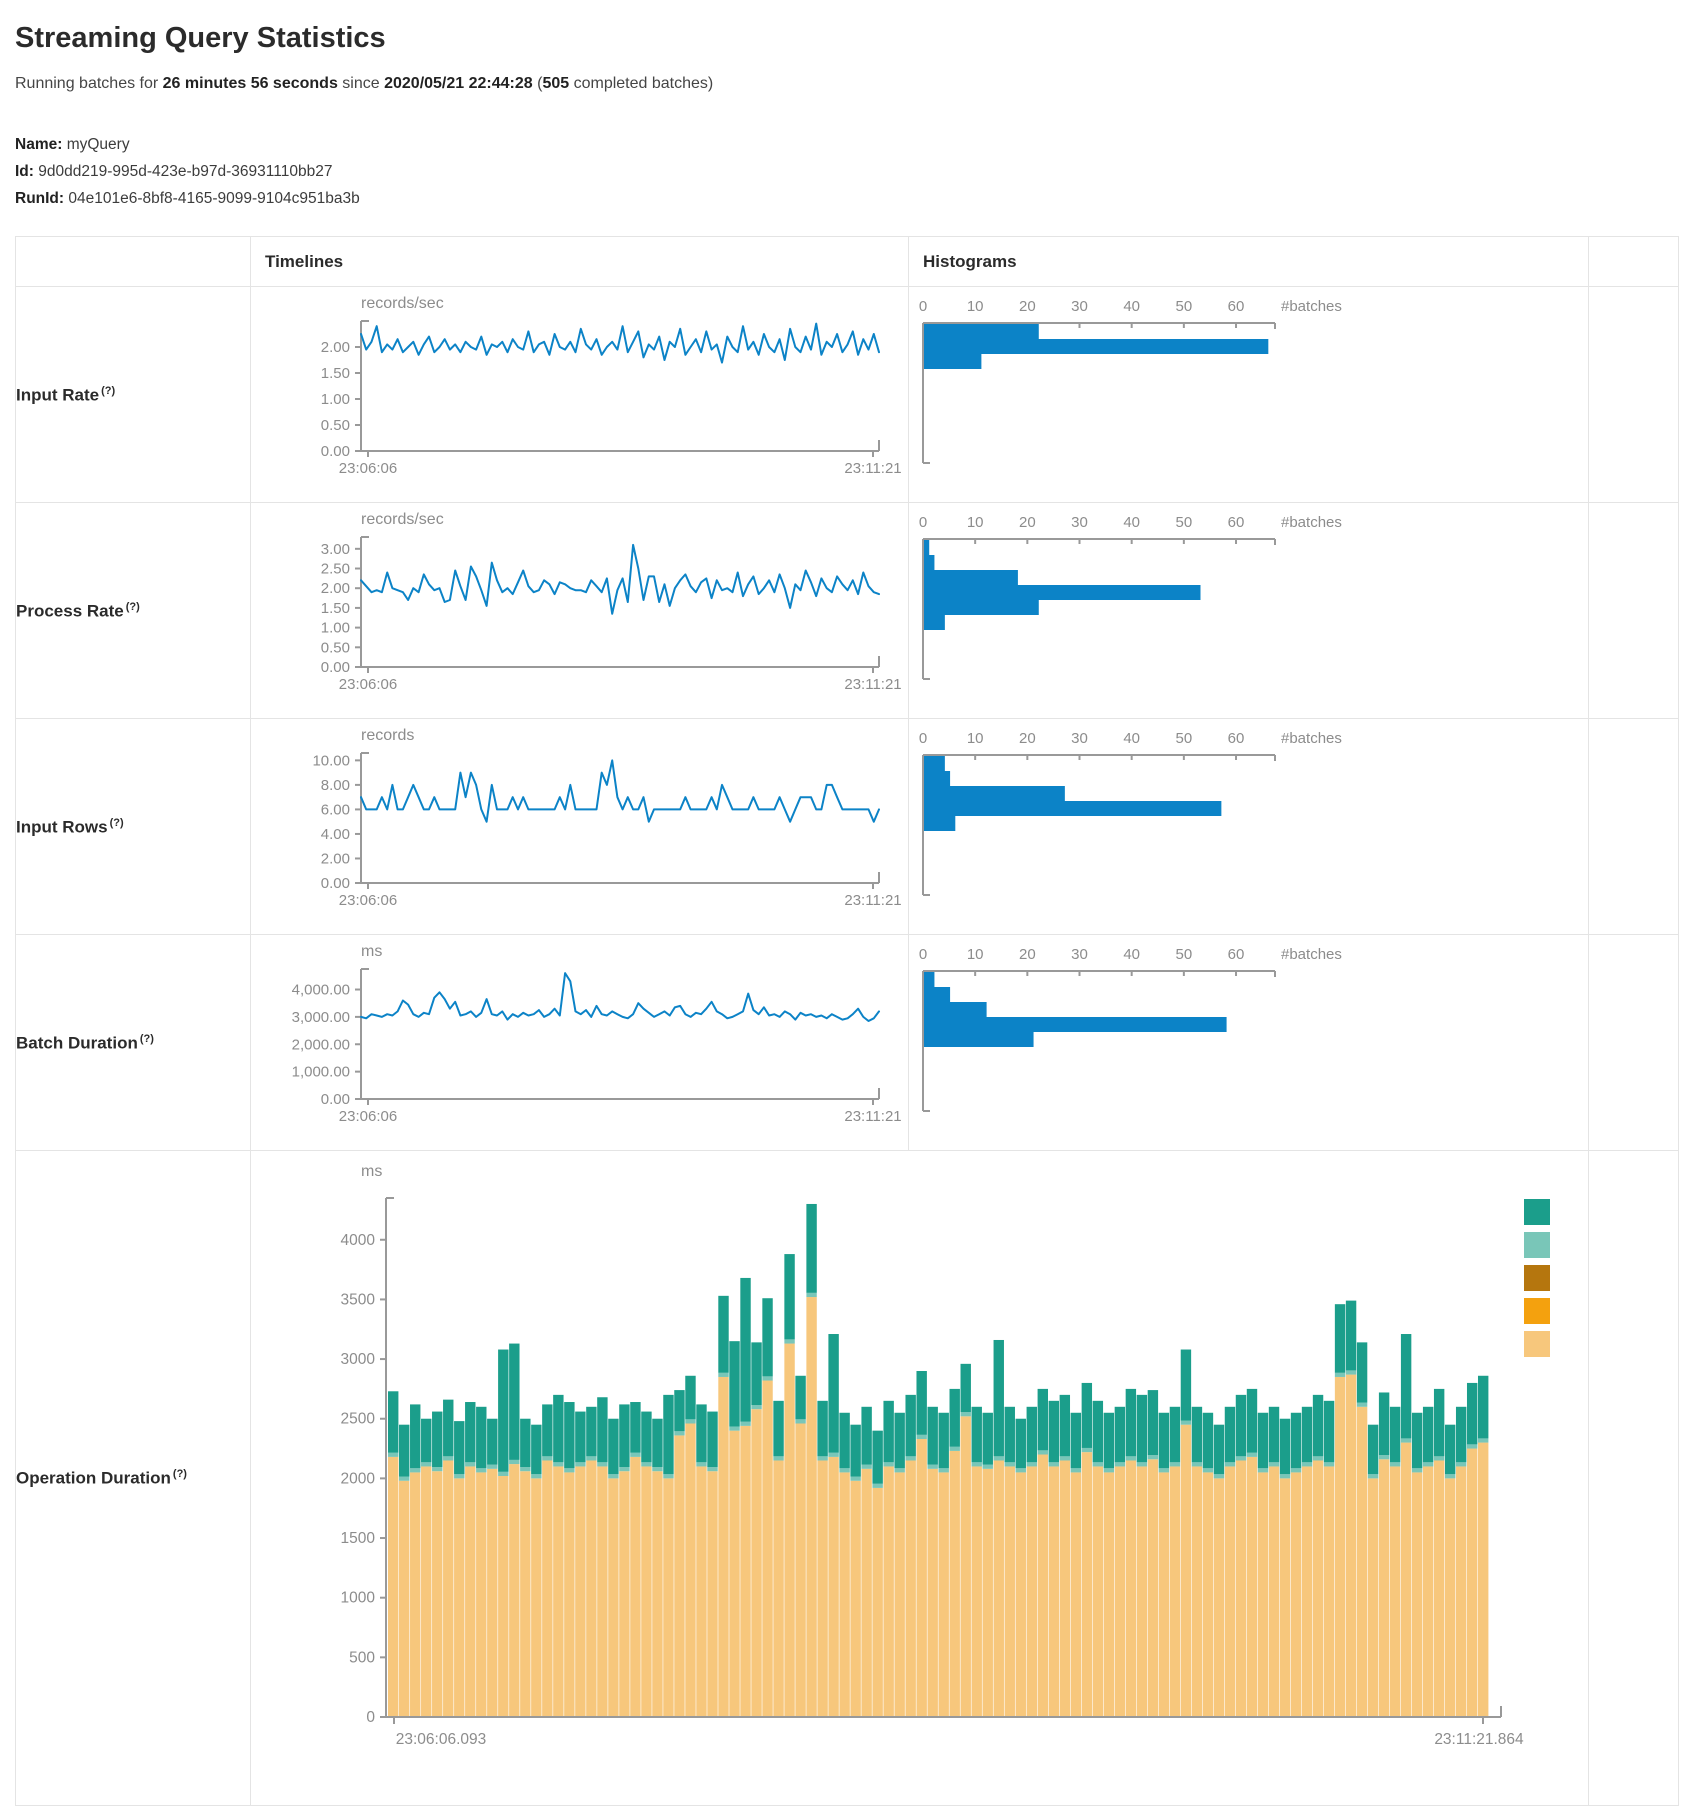 Image resolution: width=1693 pixels, height=1820 pixels. Describe the element at coordinates (537, 83) in the screenshot. I see `summary-paren: (` at that location.